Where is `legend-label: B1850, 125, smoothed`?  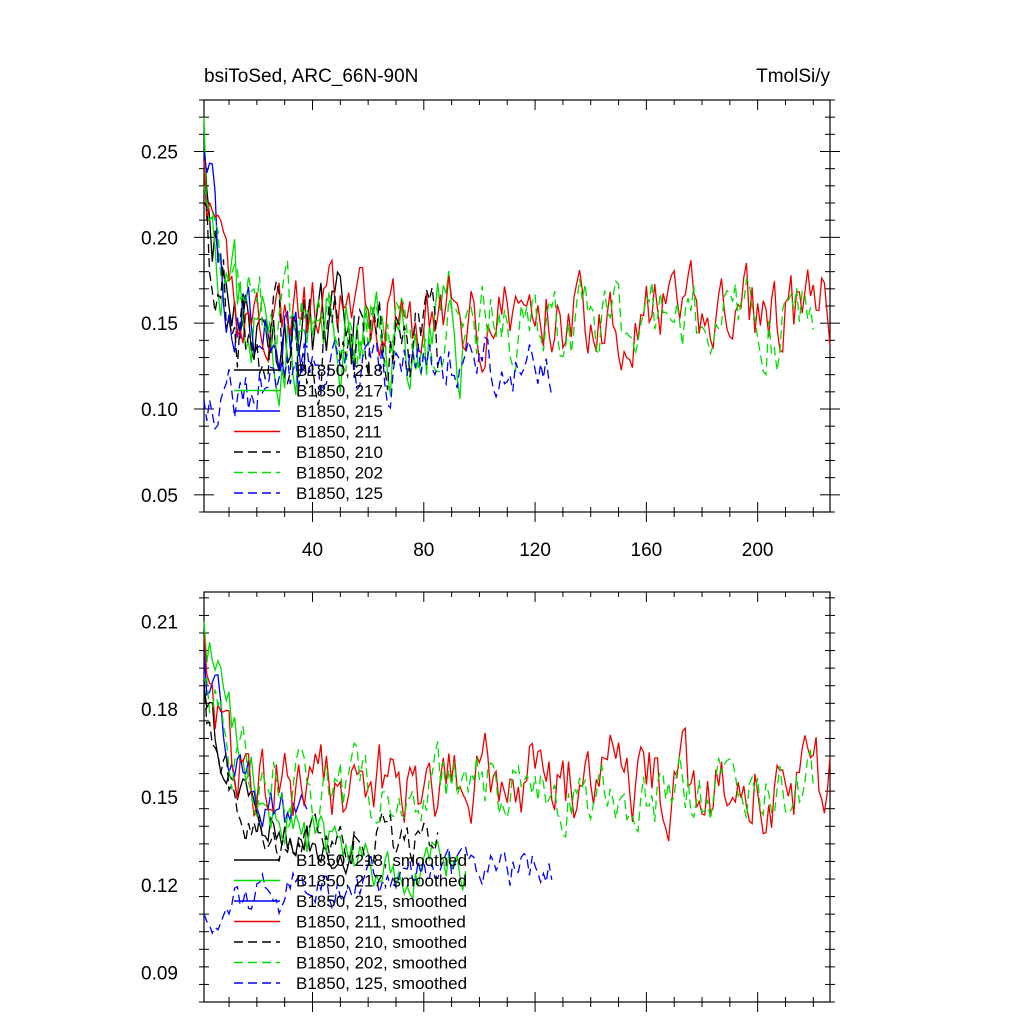
legend-label: B1850, 125, smoothed is located at coordinates (381, 983).